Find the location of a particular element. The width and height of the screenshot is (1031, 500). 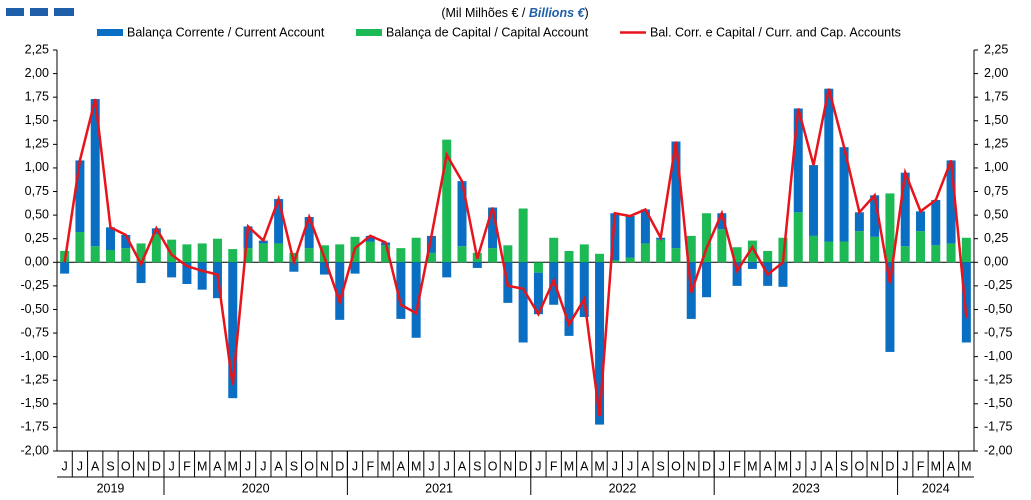

y2-tick-label: 0,75 is located at coordinates (996, 191).